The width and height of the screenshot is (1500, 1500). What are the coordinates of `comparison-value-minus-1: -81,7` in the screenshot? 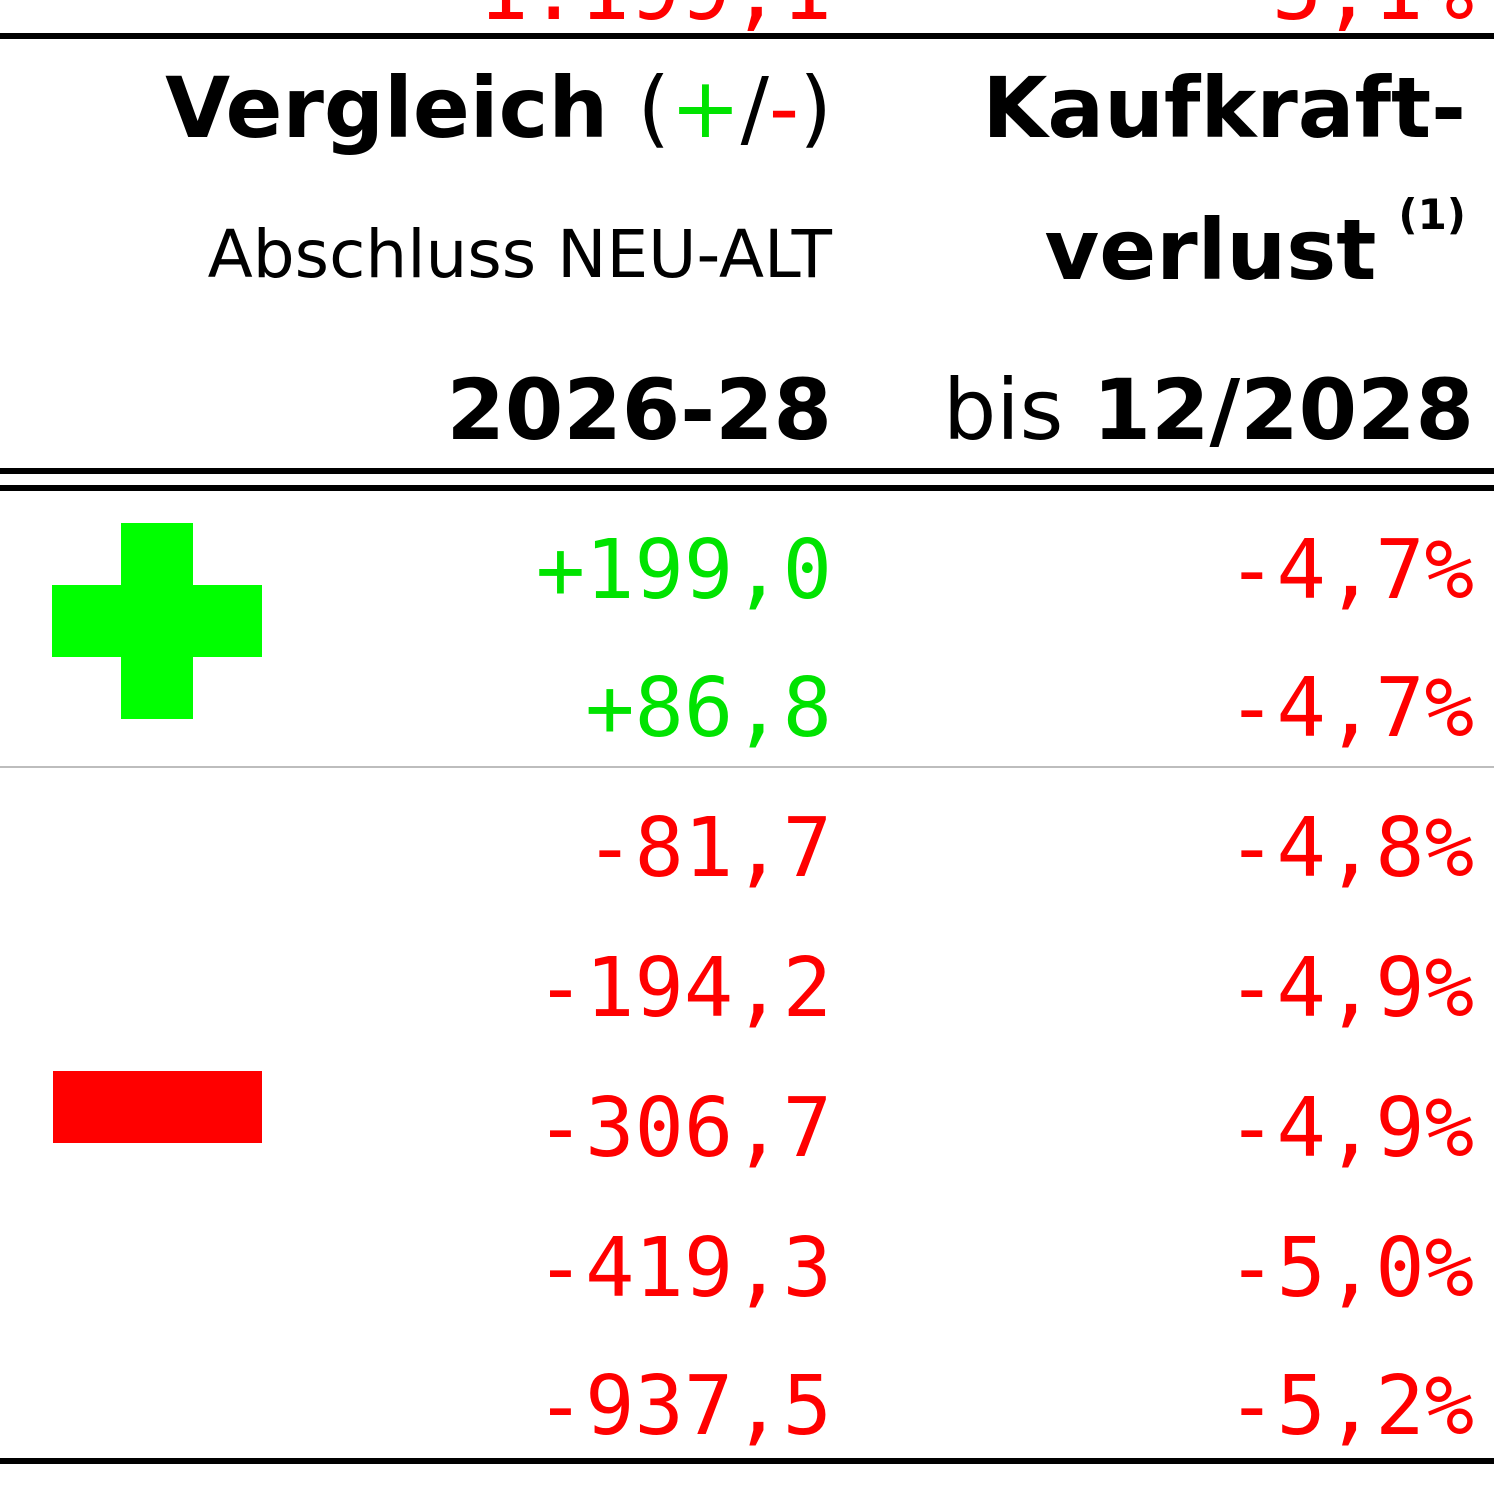 It's located at (708, 848).